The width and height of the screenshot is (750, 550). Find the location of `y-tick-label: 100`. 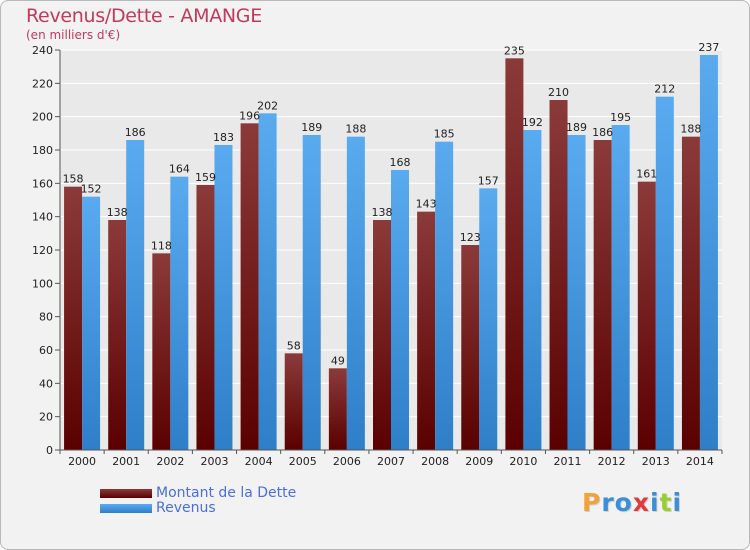

y-tick-label: 100 is located at coordinates (42, 283).